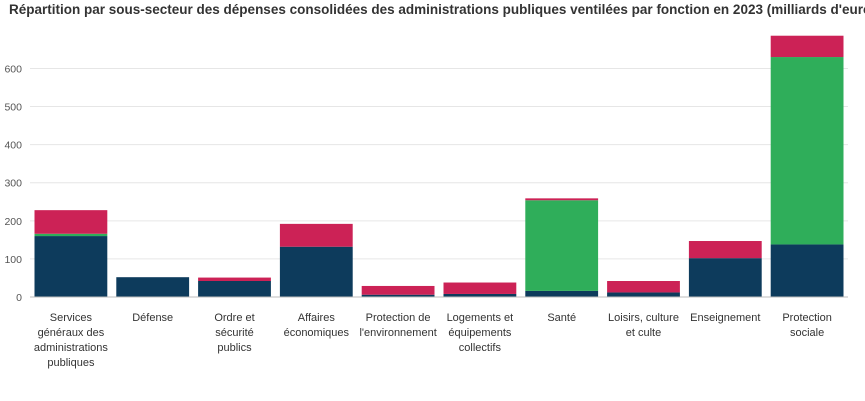 This screenshot has height=401, width=865. Describe the element at coordinates (480, 318) in the screenshot. I see `x-category-label: Logements et` at that location.